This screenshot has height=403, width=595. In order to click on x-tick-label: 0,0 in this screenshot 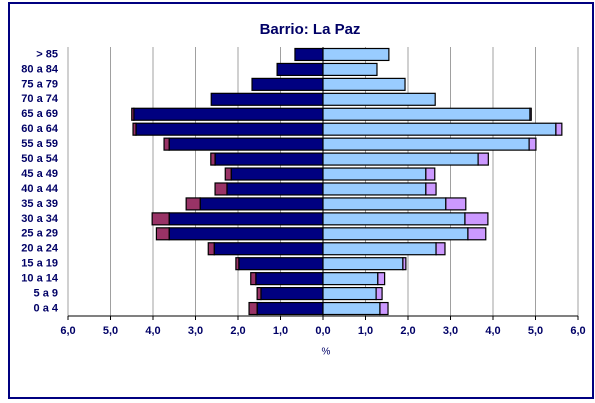, I will do `click(322, 331)`.